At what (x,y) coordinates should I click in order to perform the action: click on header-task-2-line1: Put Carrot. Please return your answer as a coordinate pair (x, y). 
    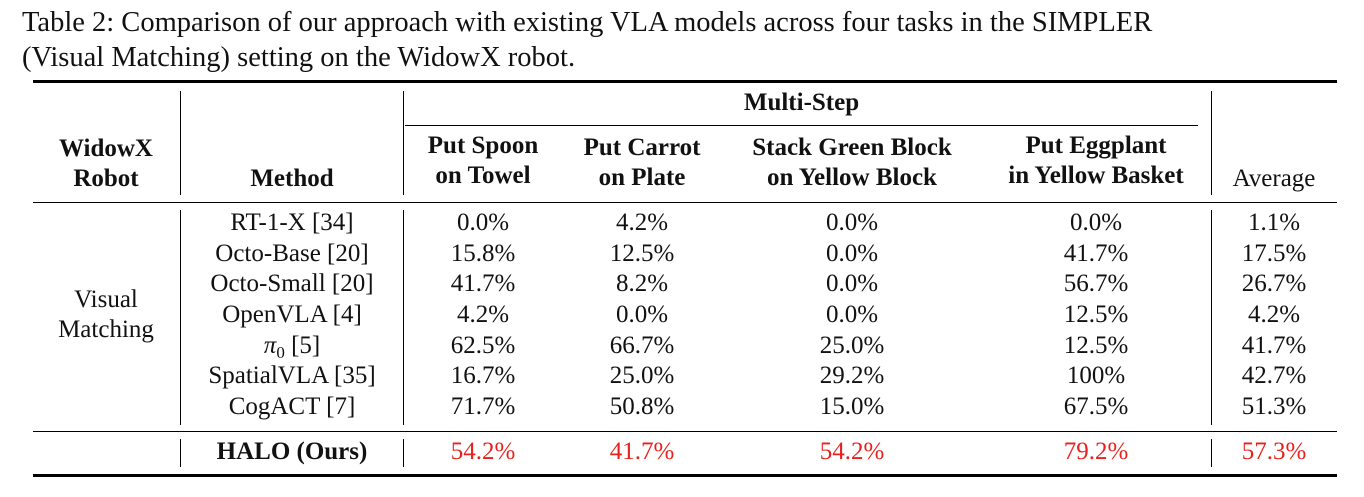
    Looking at the image, I should click on (642, 147).